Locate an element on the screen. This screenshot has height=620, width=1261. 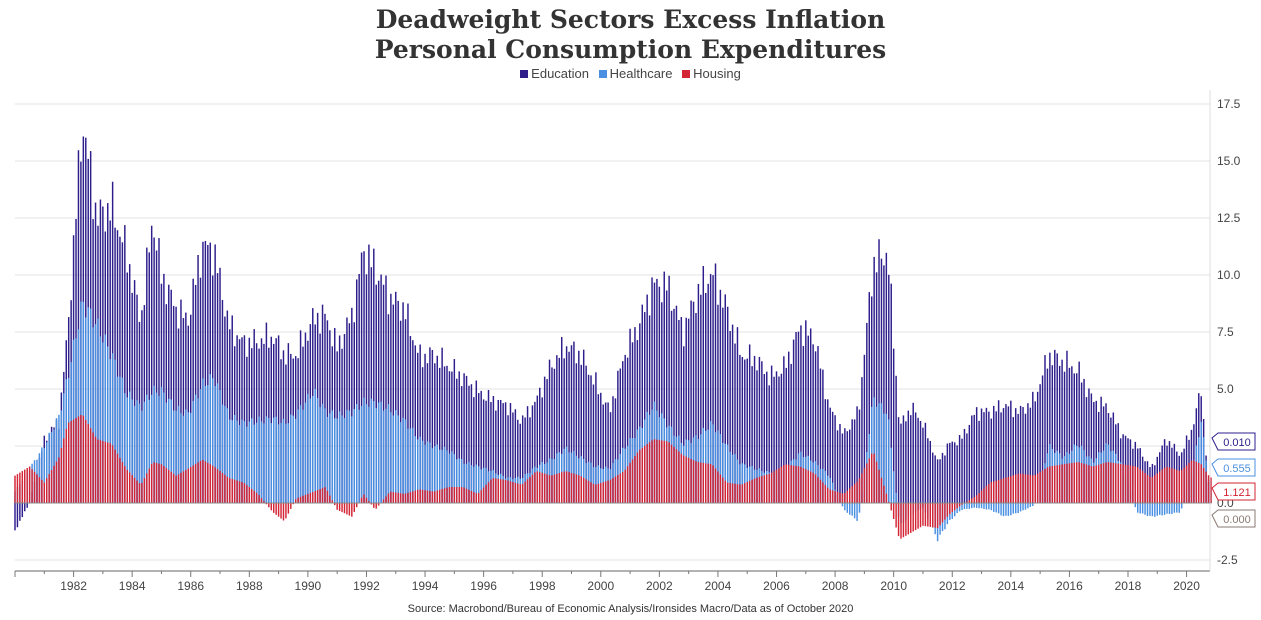
x-tick-label: 2002 is located at coordinates (659, 586).